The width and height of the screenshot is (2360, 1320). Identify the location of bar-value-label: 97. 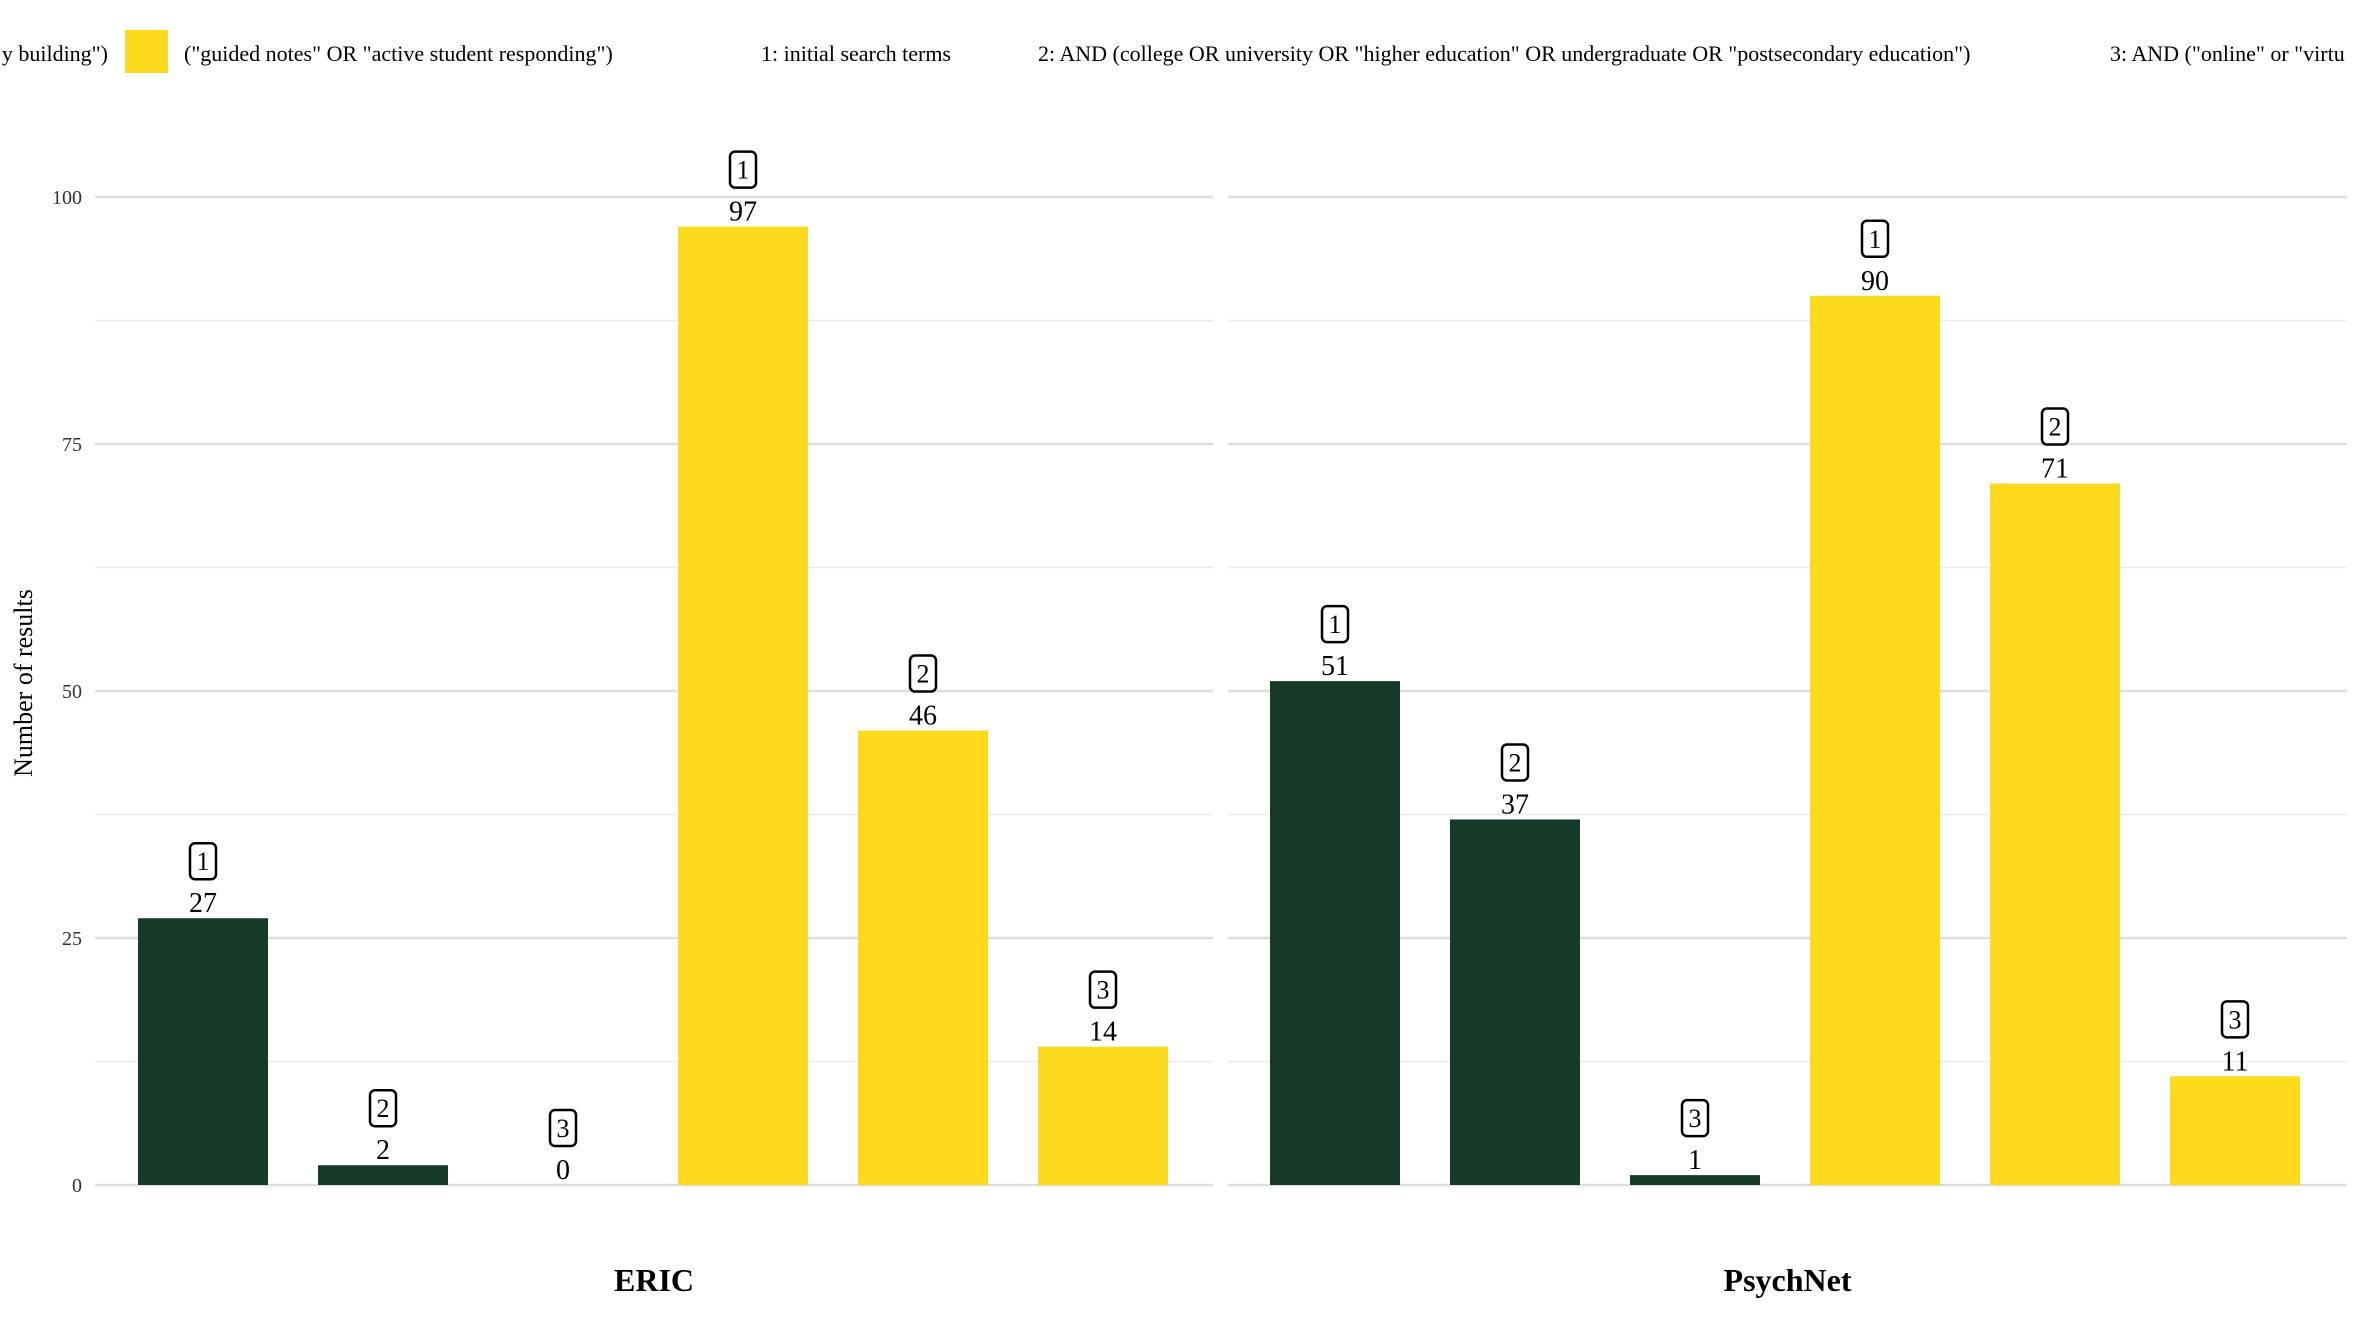
(743, 212).